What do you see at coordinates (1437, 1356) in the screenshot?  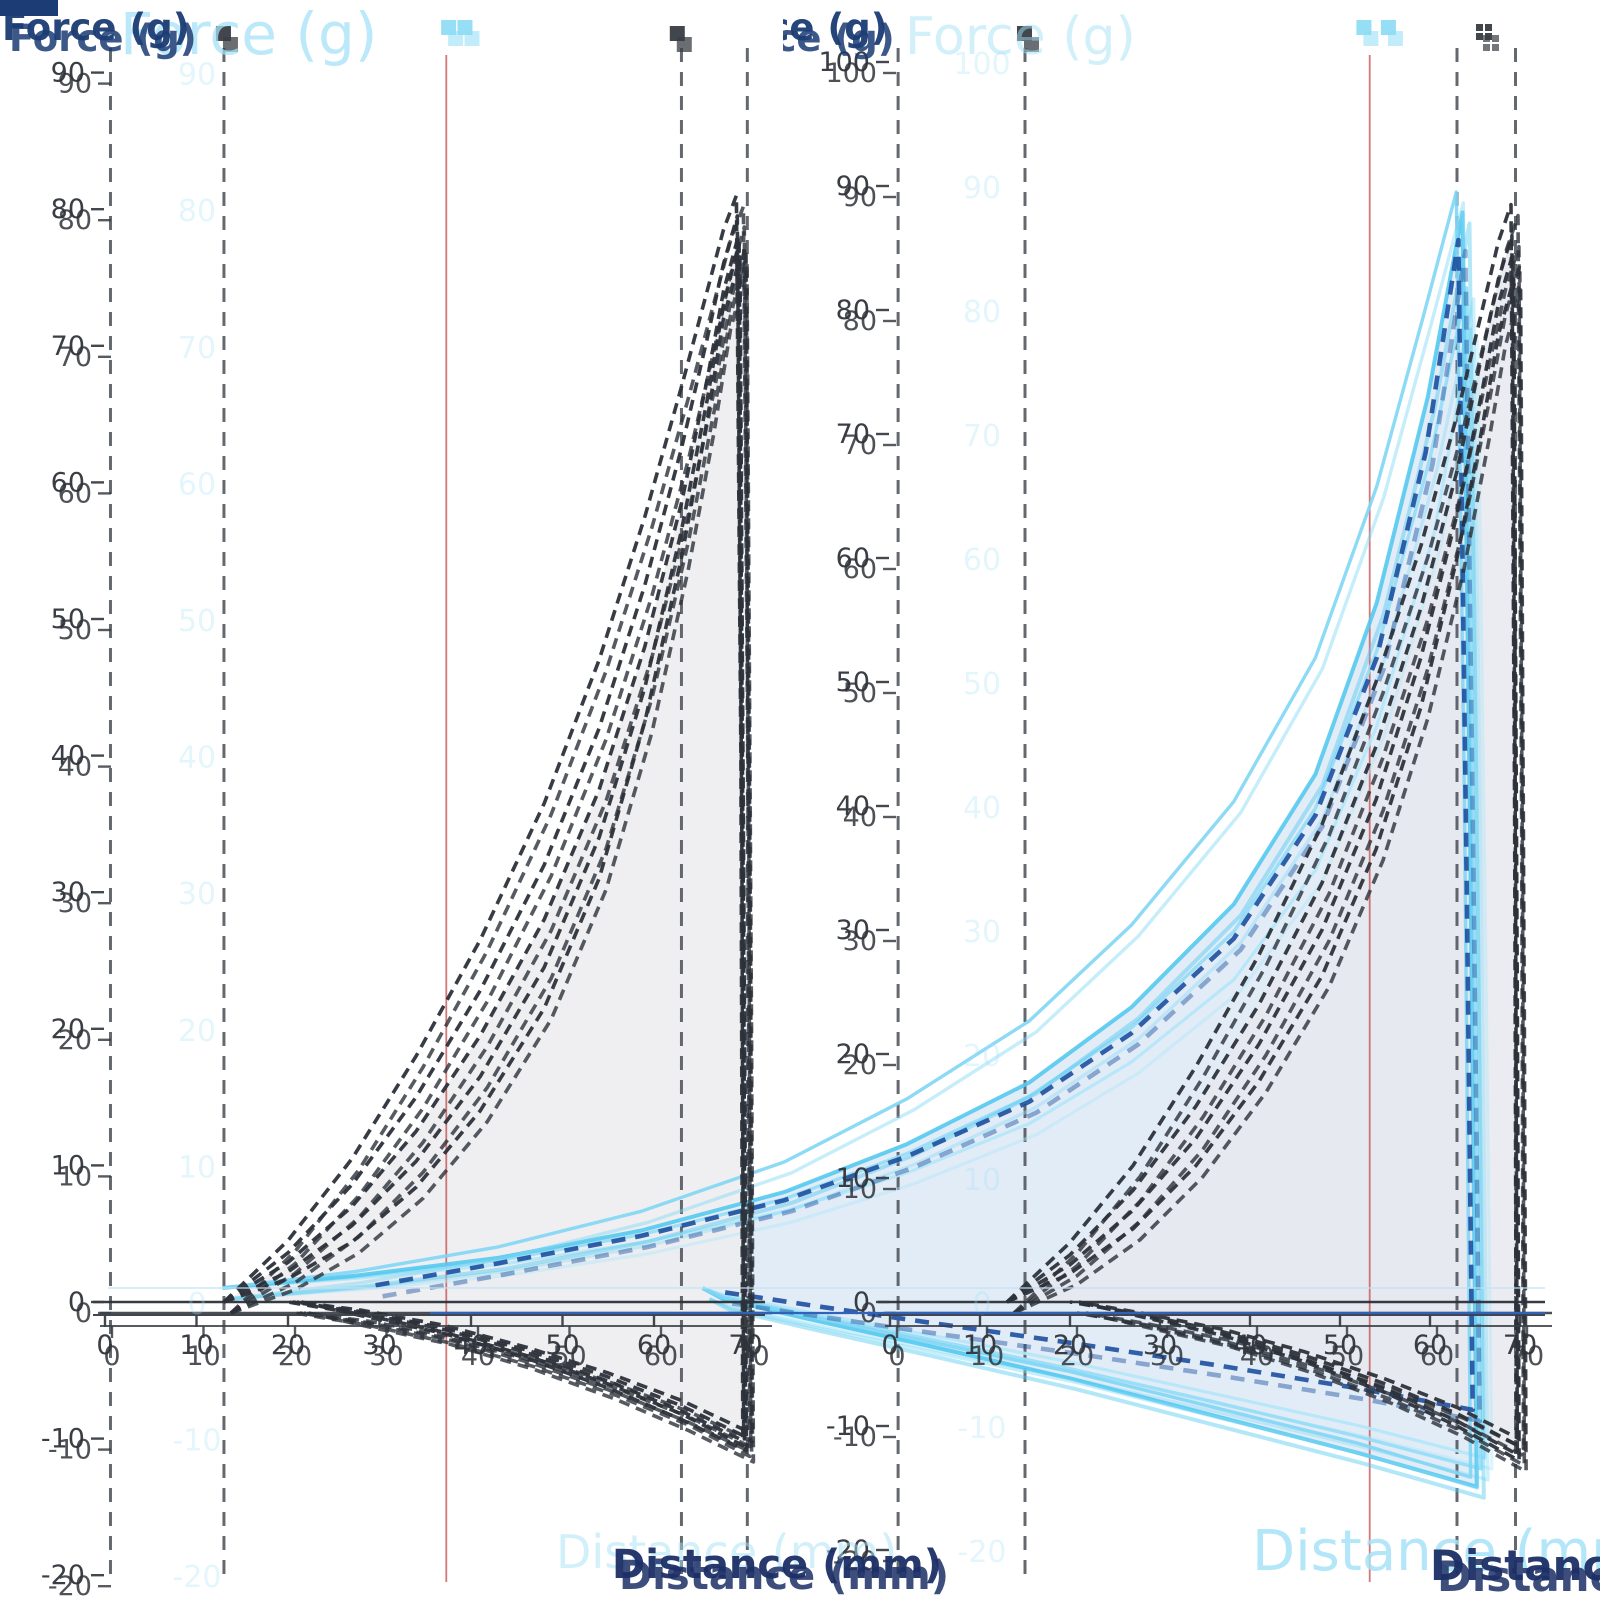 I see `right-x-tick-label: 60` at bounding box center [1437, 1356].